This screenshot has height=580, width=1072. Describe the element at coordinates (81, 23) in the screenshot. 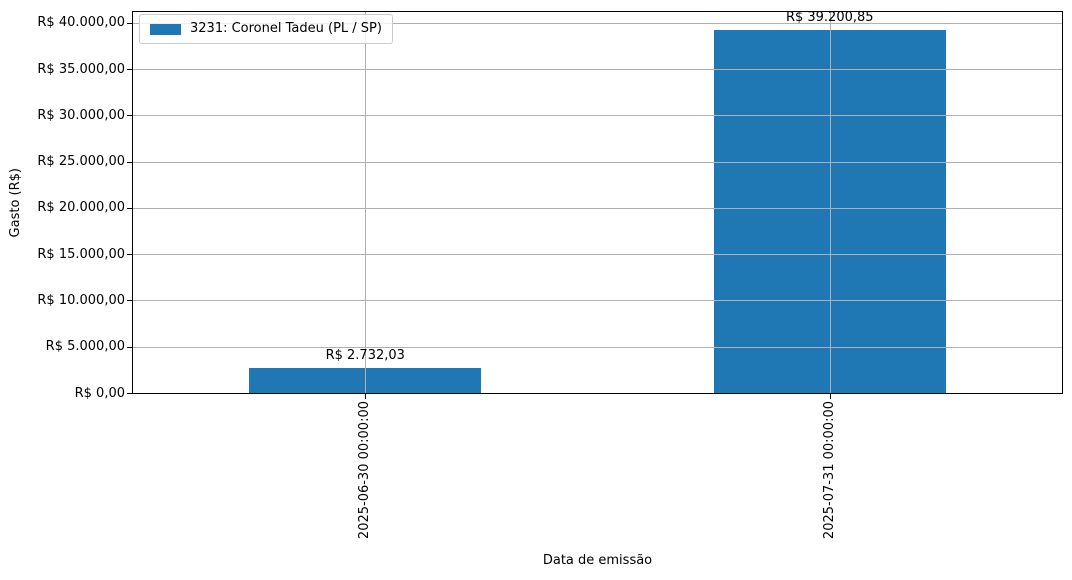

I see `y-tick-label: R$ 40.000,00` at that location.